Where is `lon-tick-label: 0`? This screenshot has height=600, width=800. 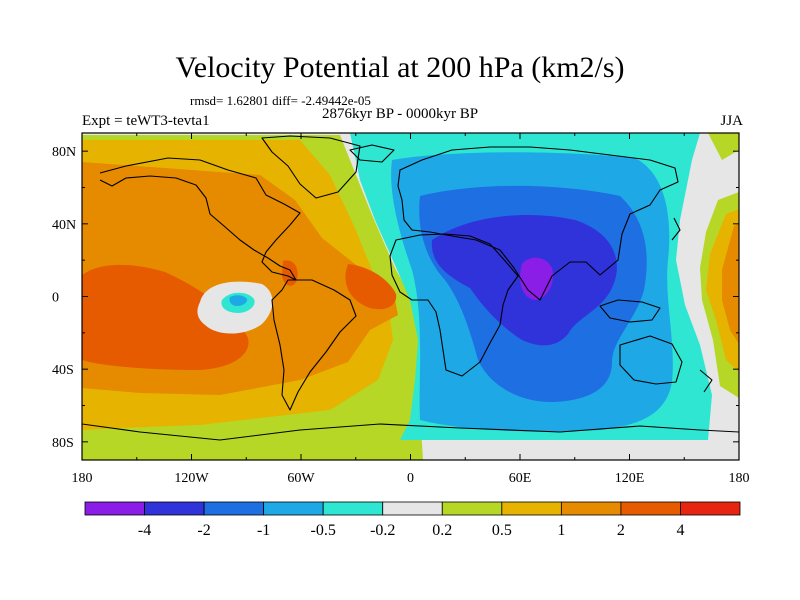 lon-tick-label: 0 is located at coordinates (410, 478).